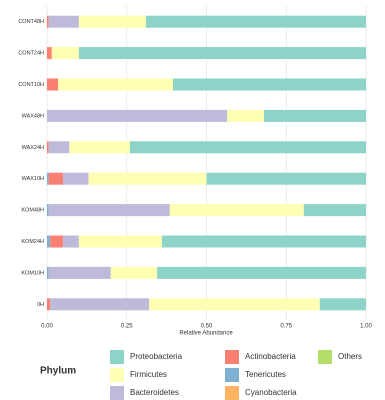 The width and height of the screenshot is (385, 400). I want to click on x-axis-label: Relative Abundance, so click(206, 334).